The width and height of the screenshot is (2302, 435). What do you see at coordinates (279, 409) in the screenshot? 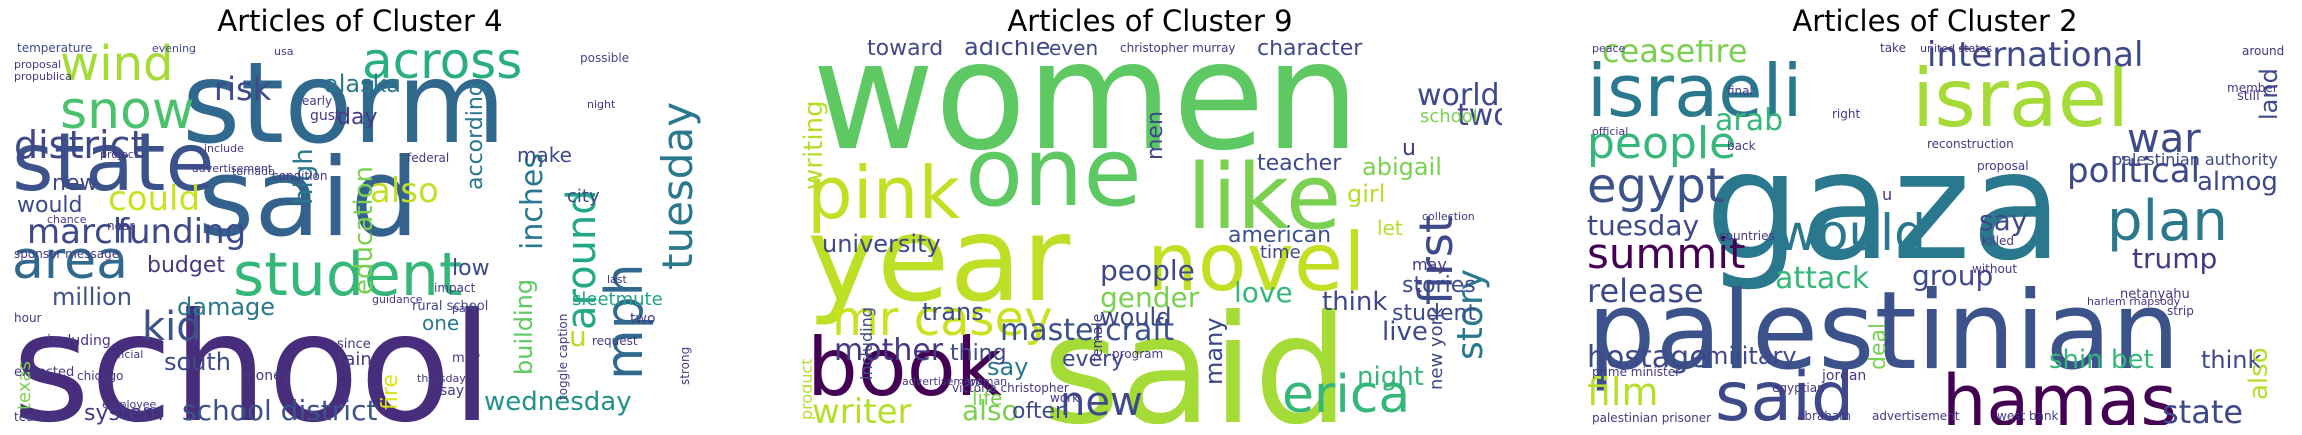
I see `cloud-word: school district` at bounding box center [279, 409].